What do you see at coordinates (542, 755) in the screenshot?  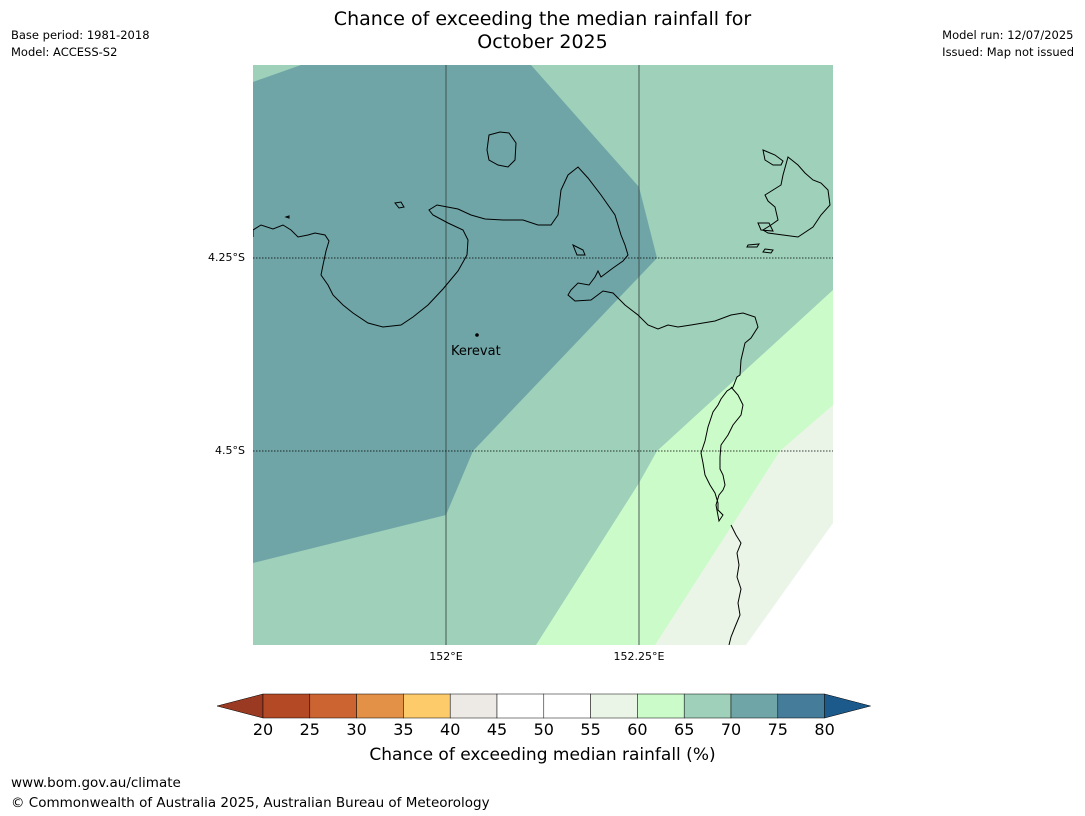 I see `colorbar-label: Chance of exceeding median rainfall (%)` at bounding box center [542, 755].